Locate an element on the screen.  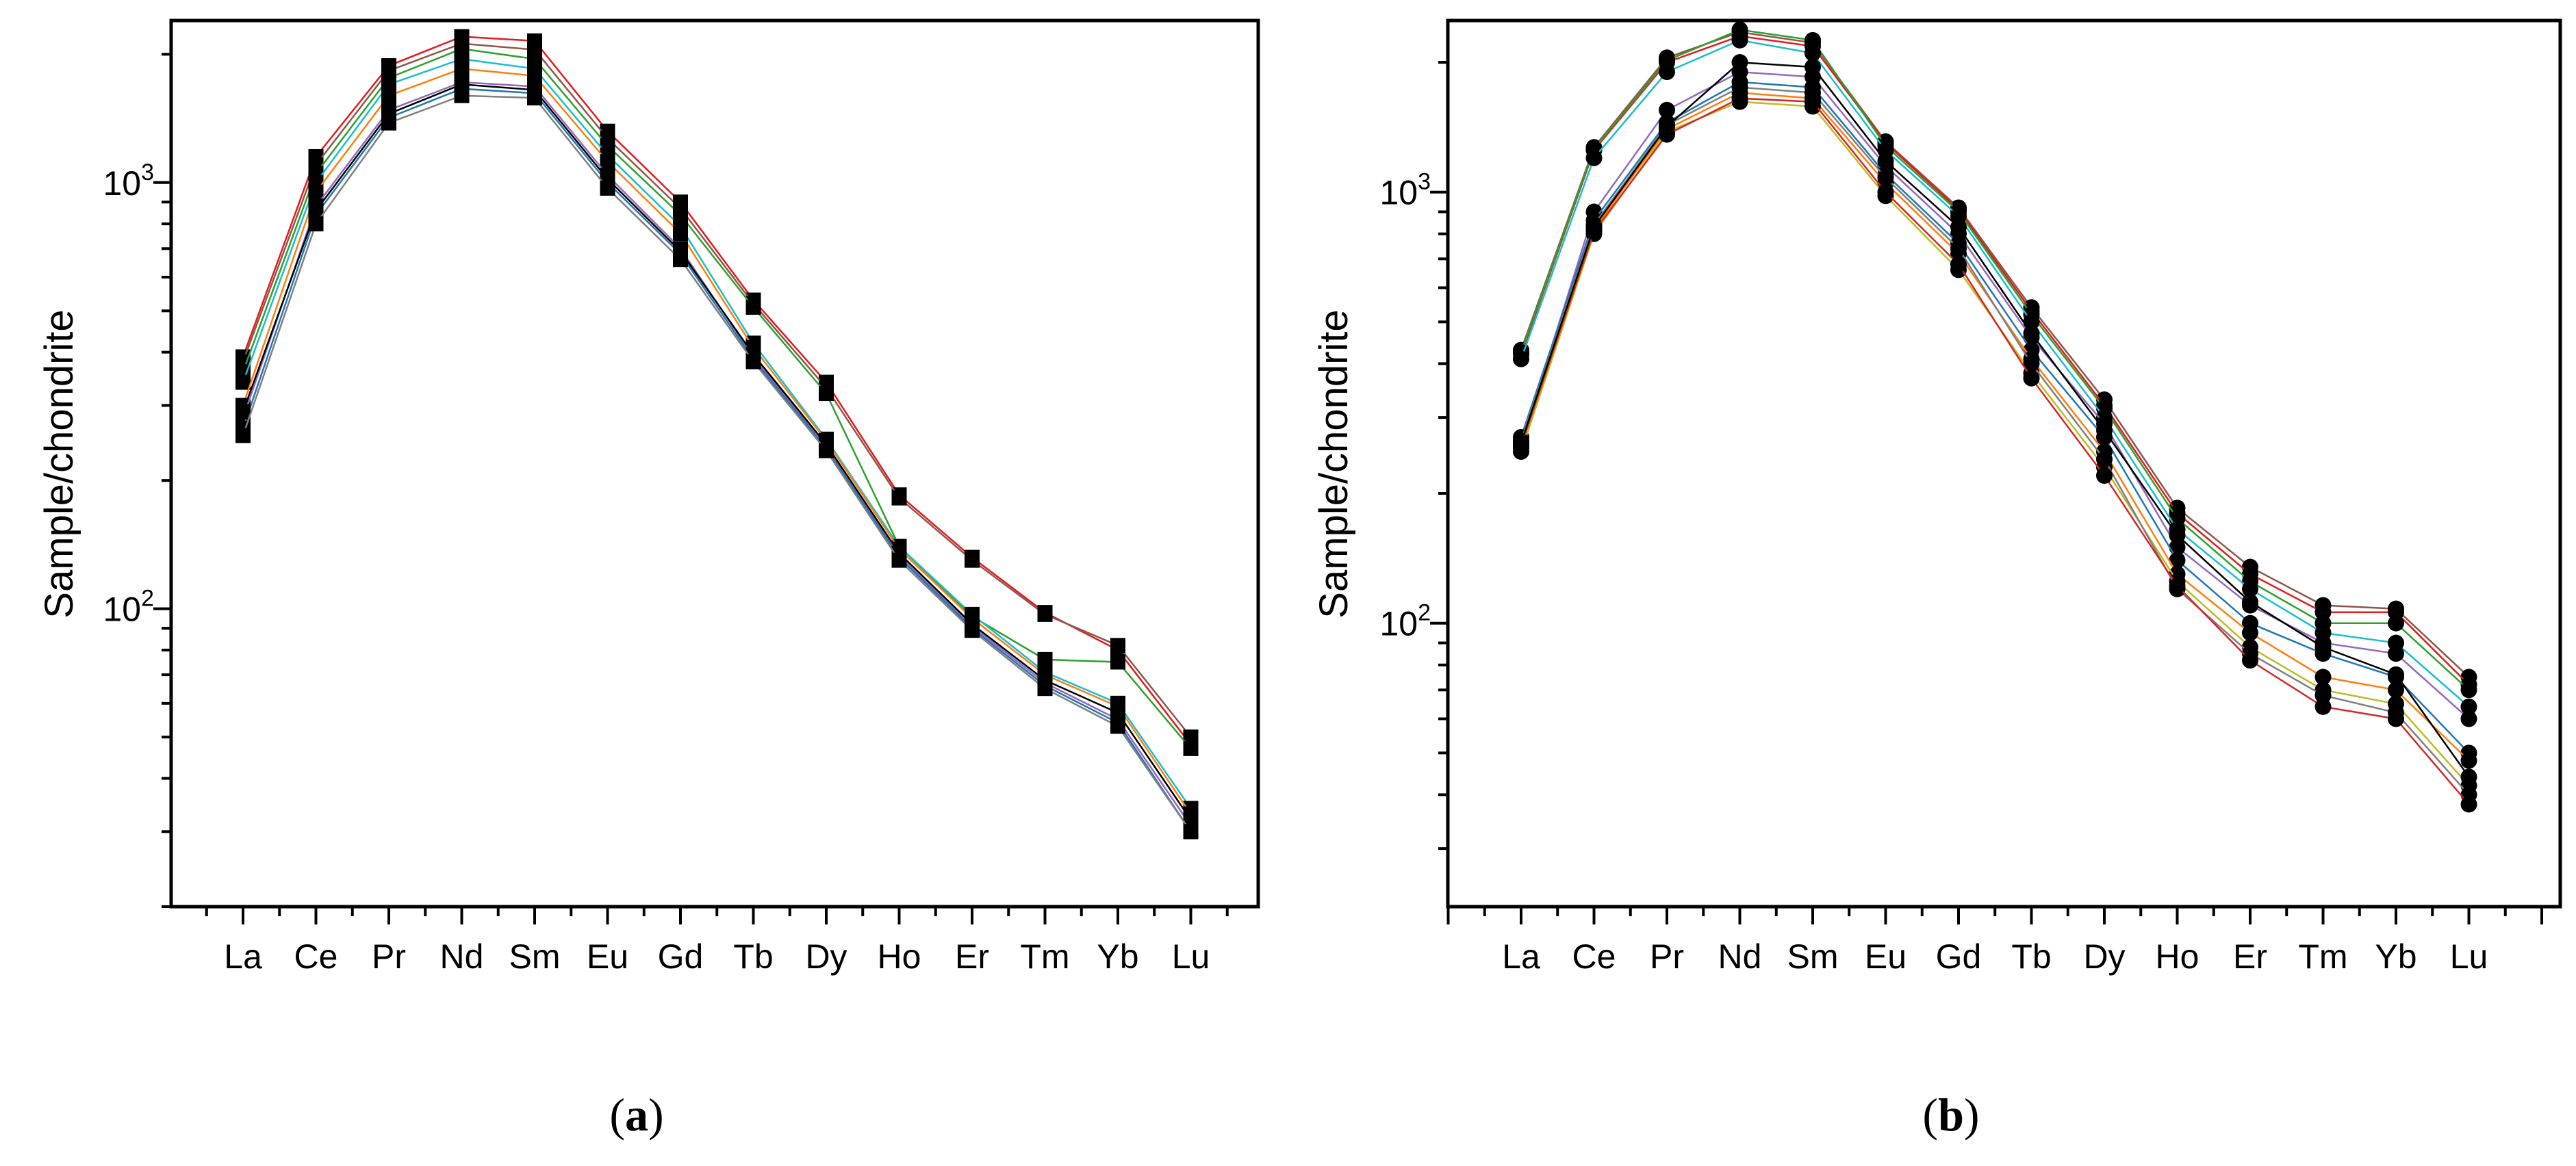
x-tick-label: Gd is located at coordinates (681, 956).